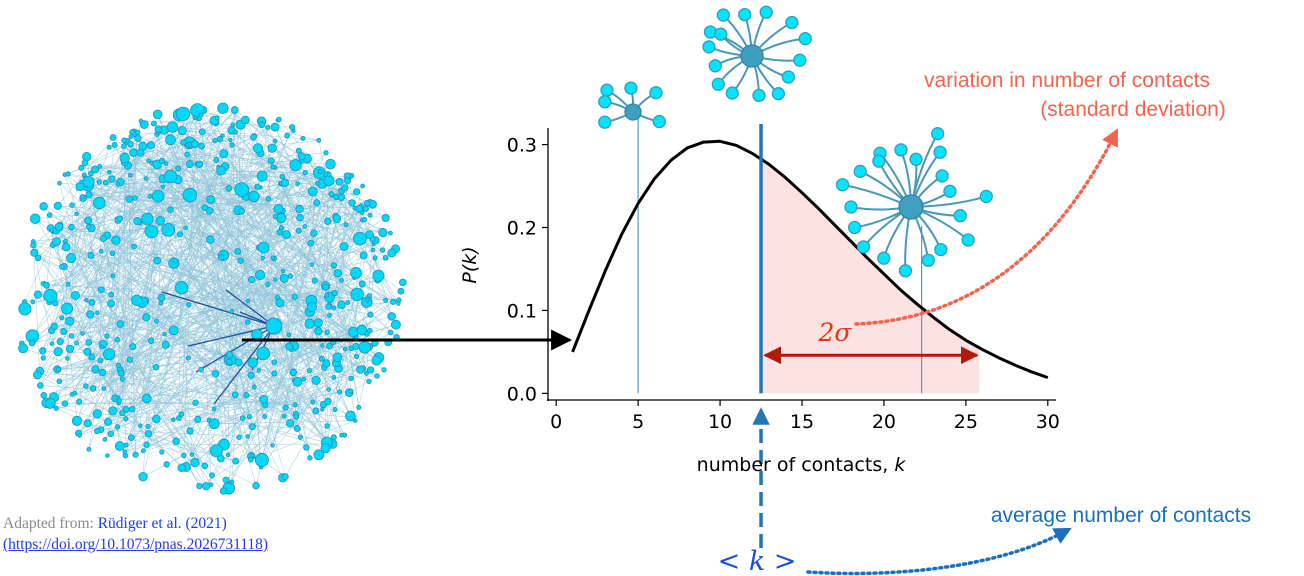  I want to click on mean-k-label: < k >, so click(757, 561).